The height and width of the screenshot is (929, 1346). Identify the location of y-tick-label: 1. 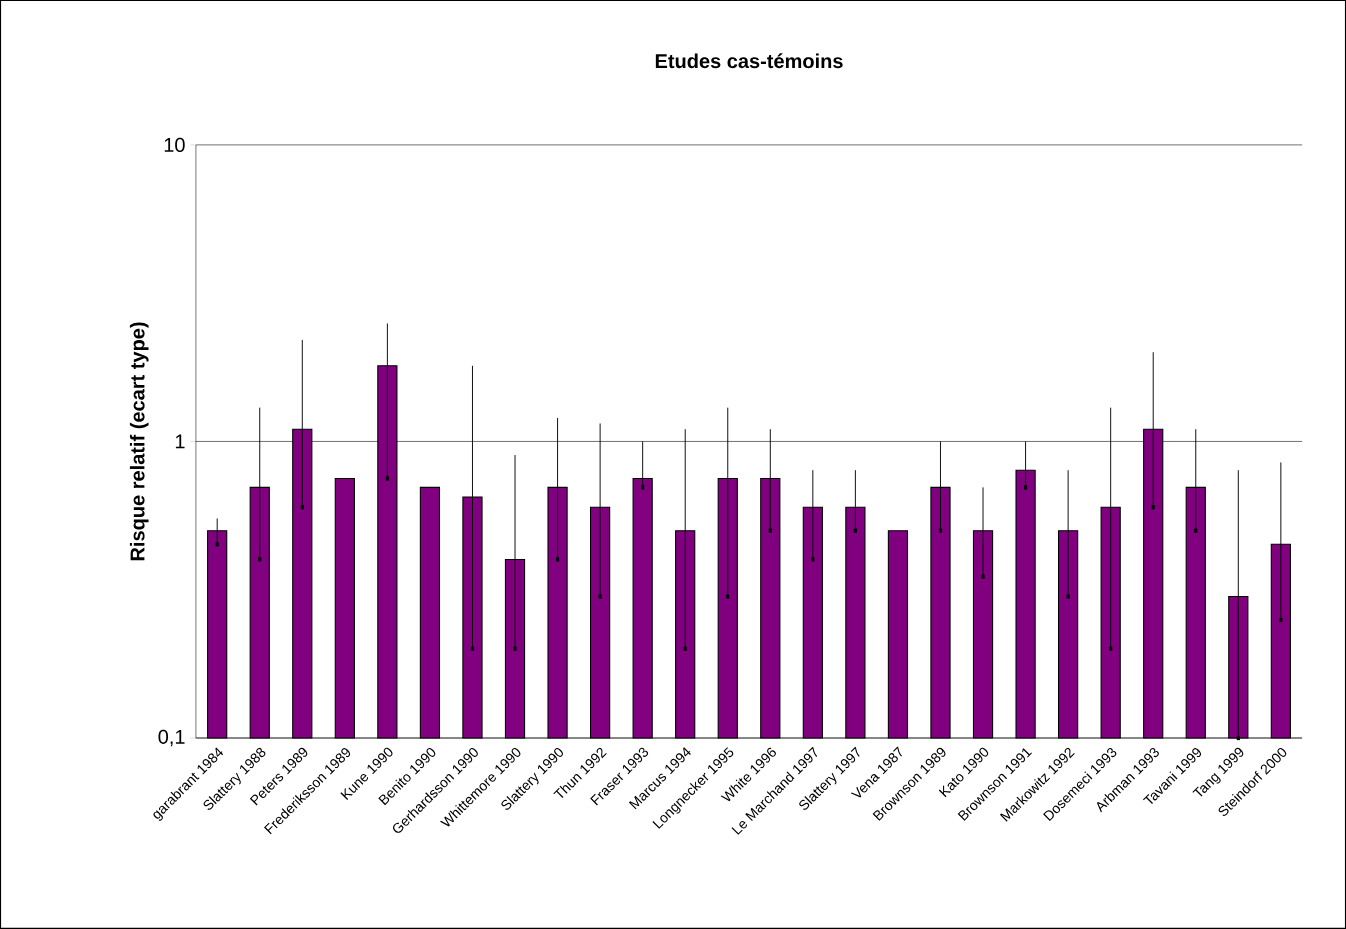
(180, 441).